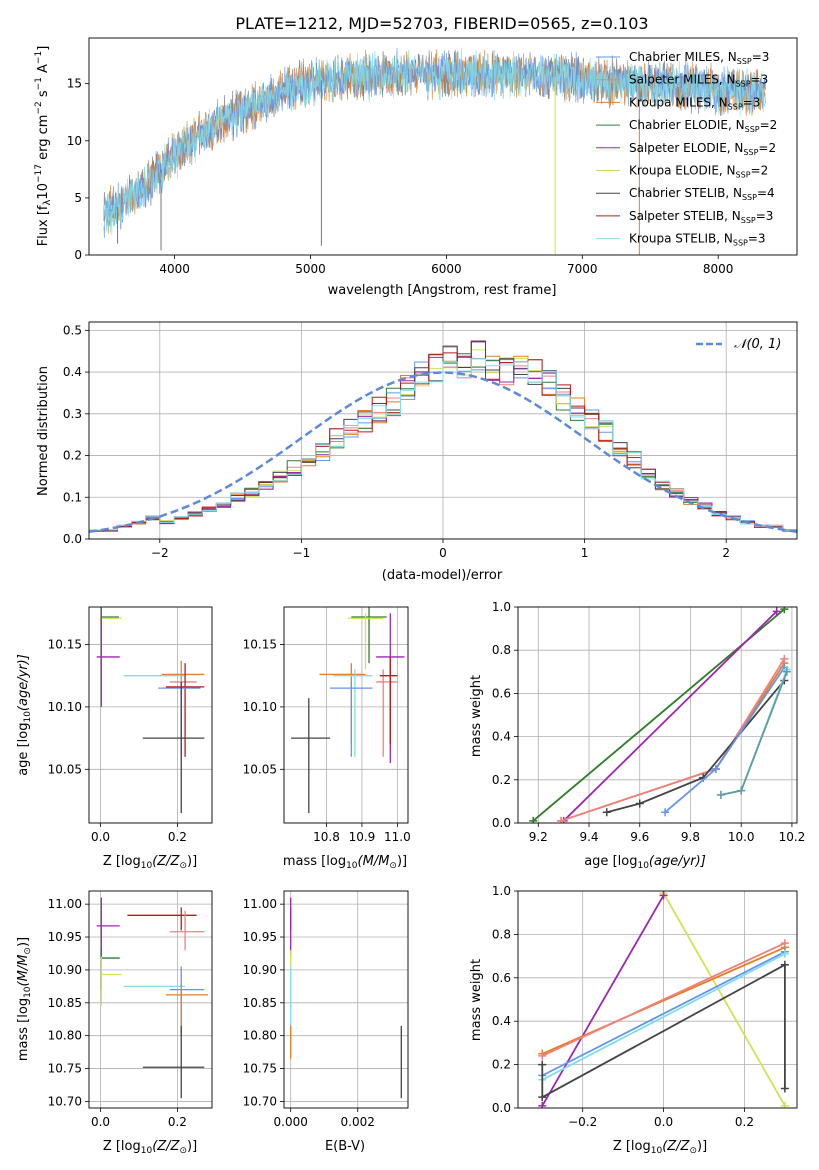 This screenshot has height=1170, width=819. Describe the element at coordinates (150, 710) in the screenshot. I see `age-vs-Z-marks` at that location.